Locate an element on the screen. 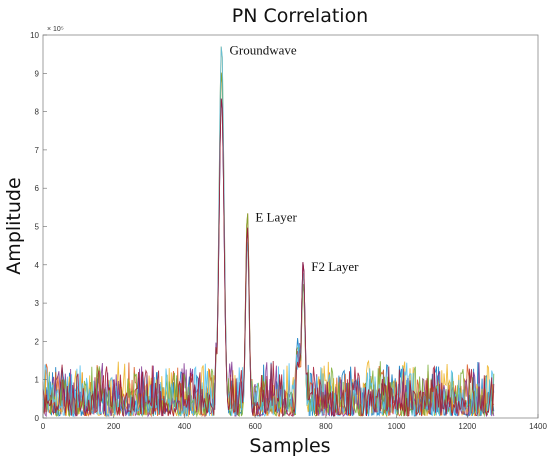  peak-annotations: Groundwave E Layer F2 Layer is located at coordinates (295, 158).